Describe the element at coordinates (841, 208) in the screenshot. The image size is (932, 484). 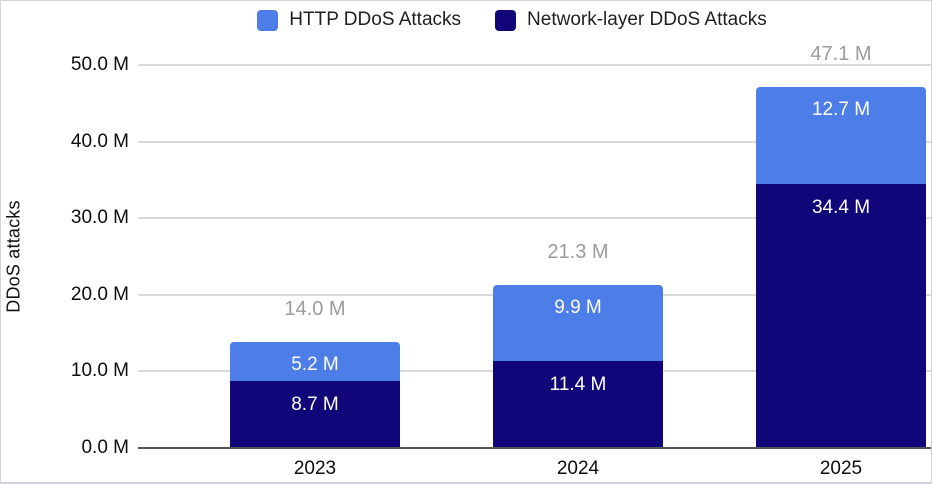
I see `segment-value-label-network: 34.4 M` at that location.